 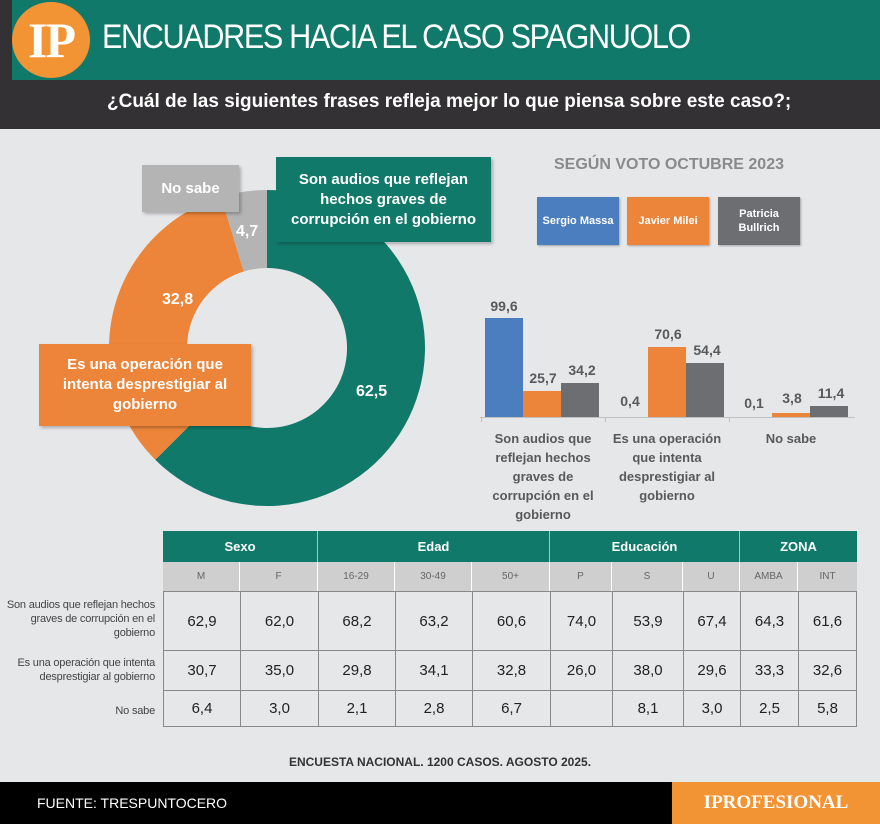 What do you see at coordinates (201, 576) in the screenshot?
I see `column-header: M` at bounding box center [201, 576].